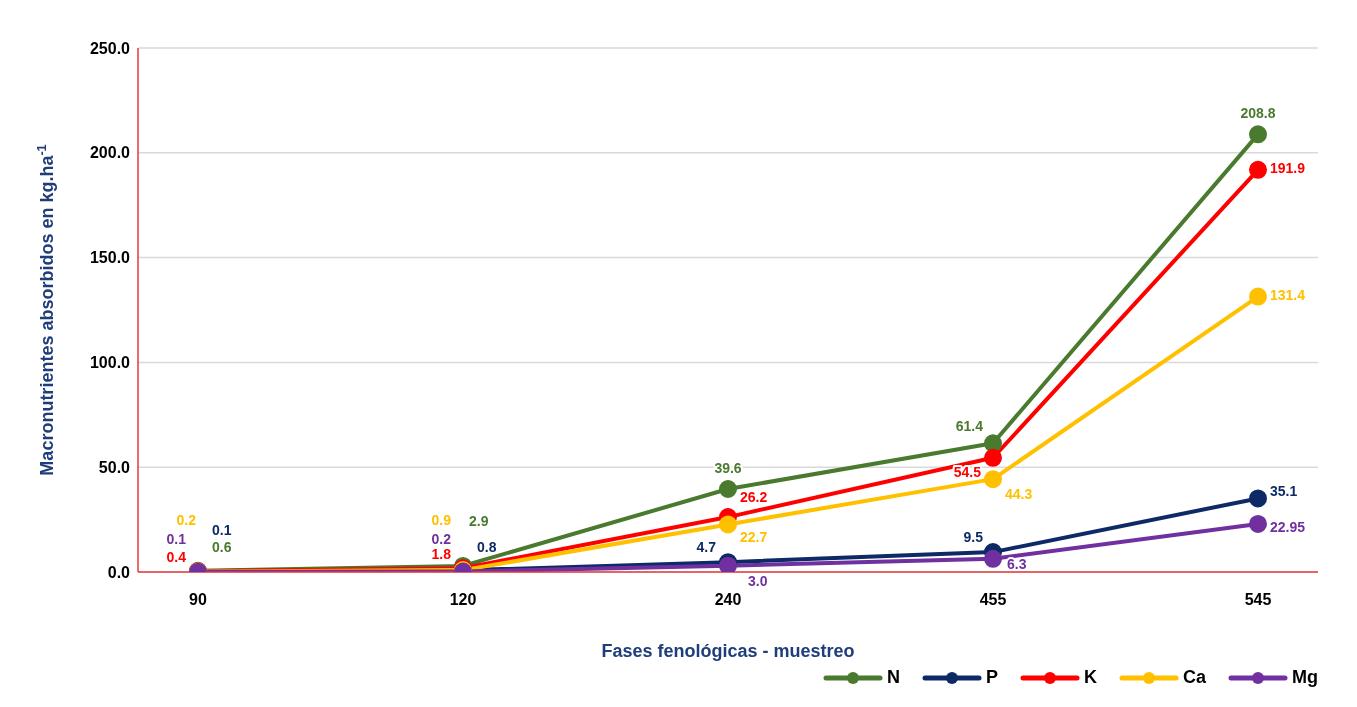 This screenshot has height=707, width=1357. What do you see at coordinates (993, 600) in the screenshot?
I see `x-tick-label: 455` at bounding box center [993, 600].